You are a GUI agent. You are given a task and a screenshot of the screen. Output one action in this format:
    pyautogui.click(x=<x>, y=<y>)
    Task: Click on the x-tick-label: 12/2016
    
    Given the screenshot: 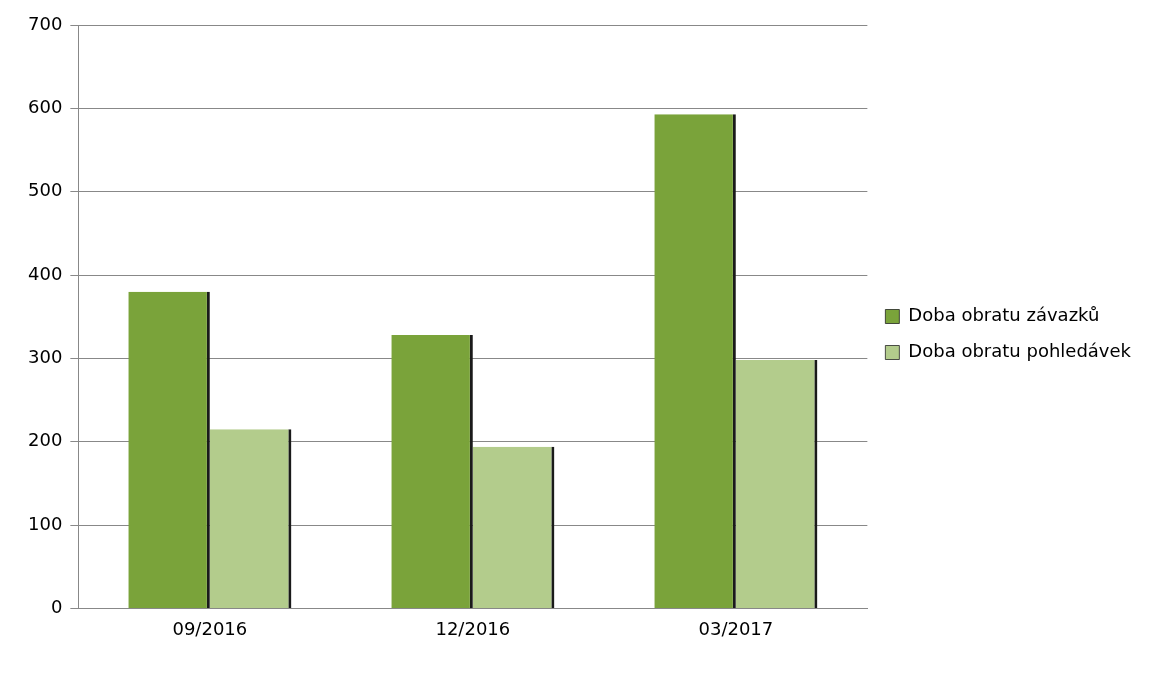 What is the action you would take?
    pyautogui.click(x=473, y=628)
    